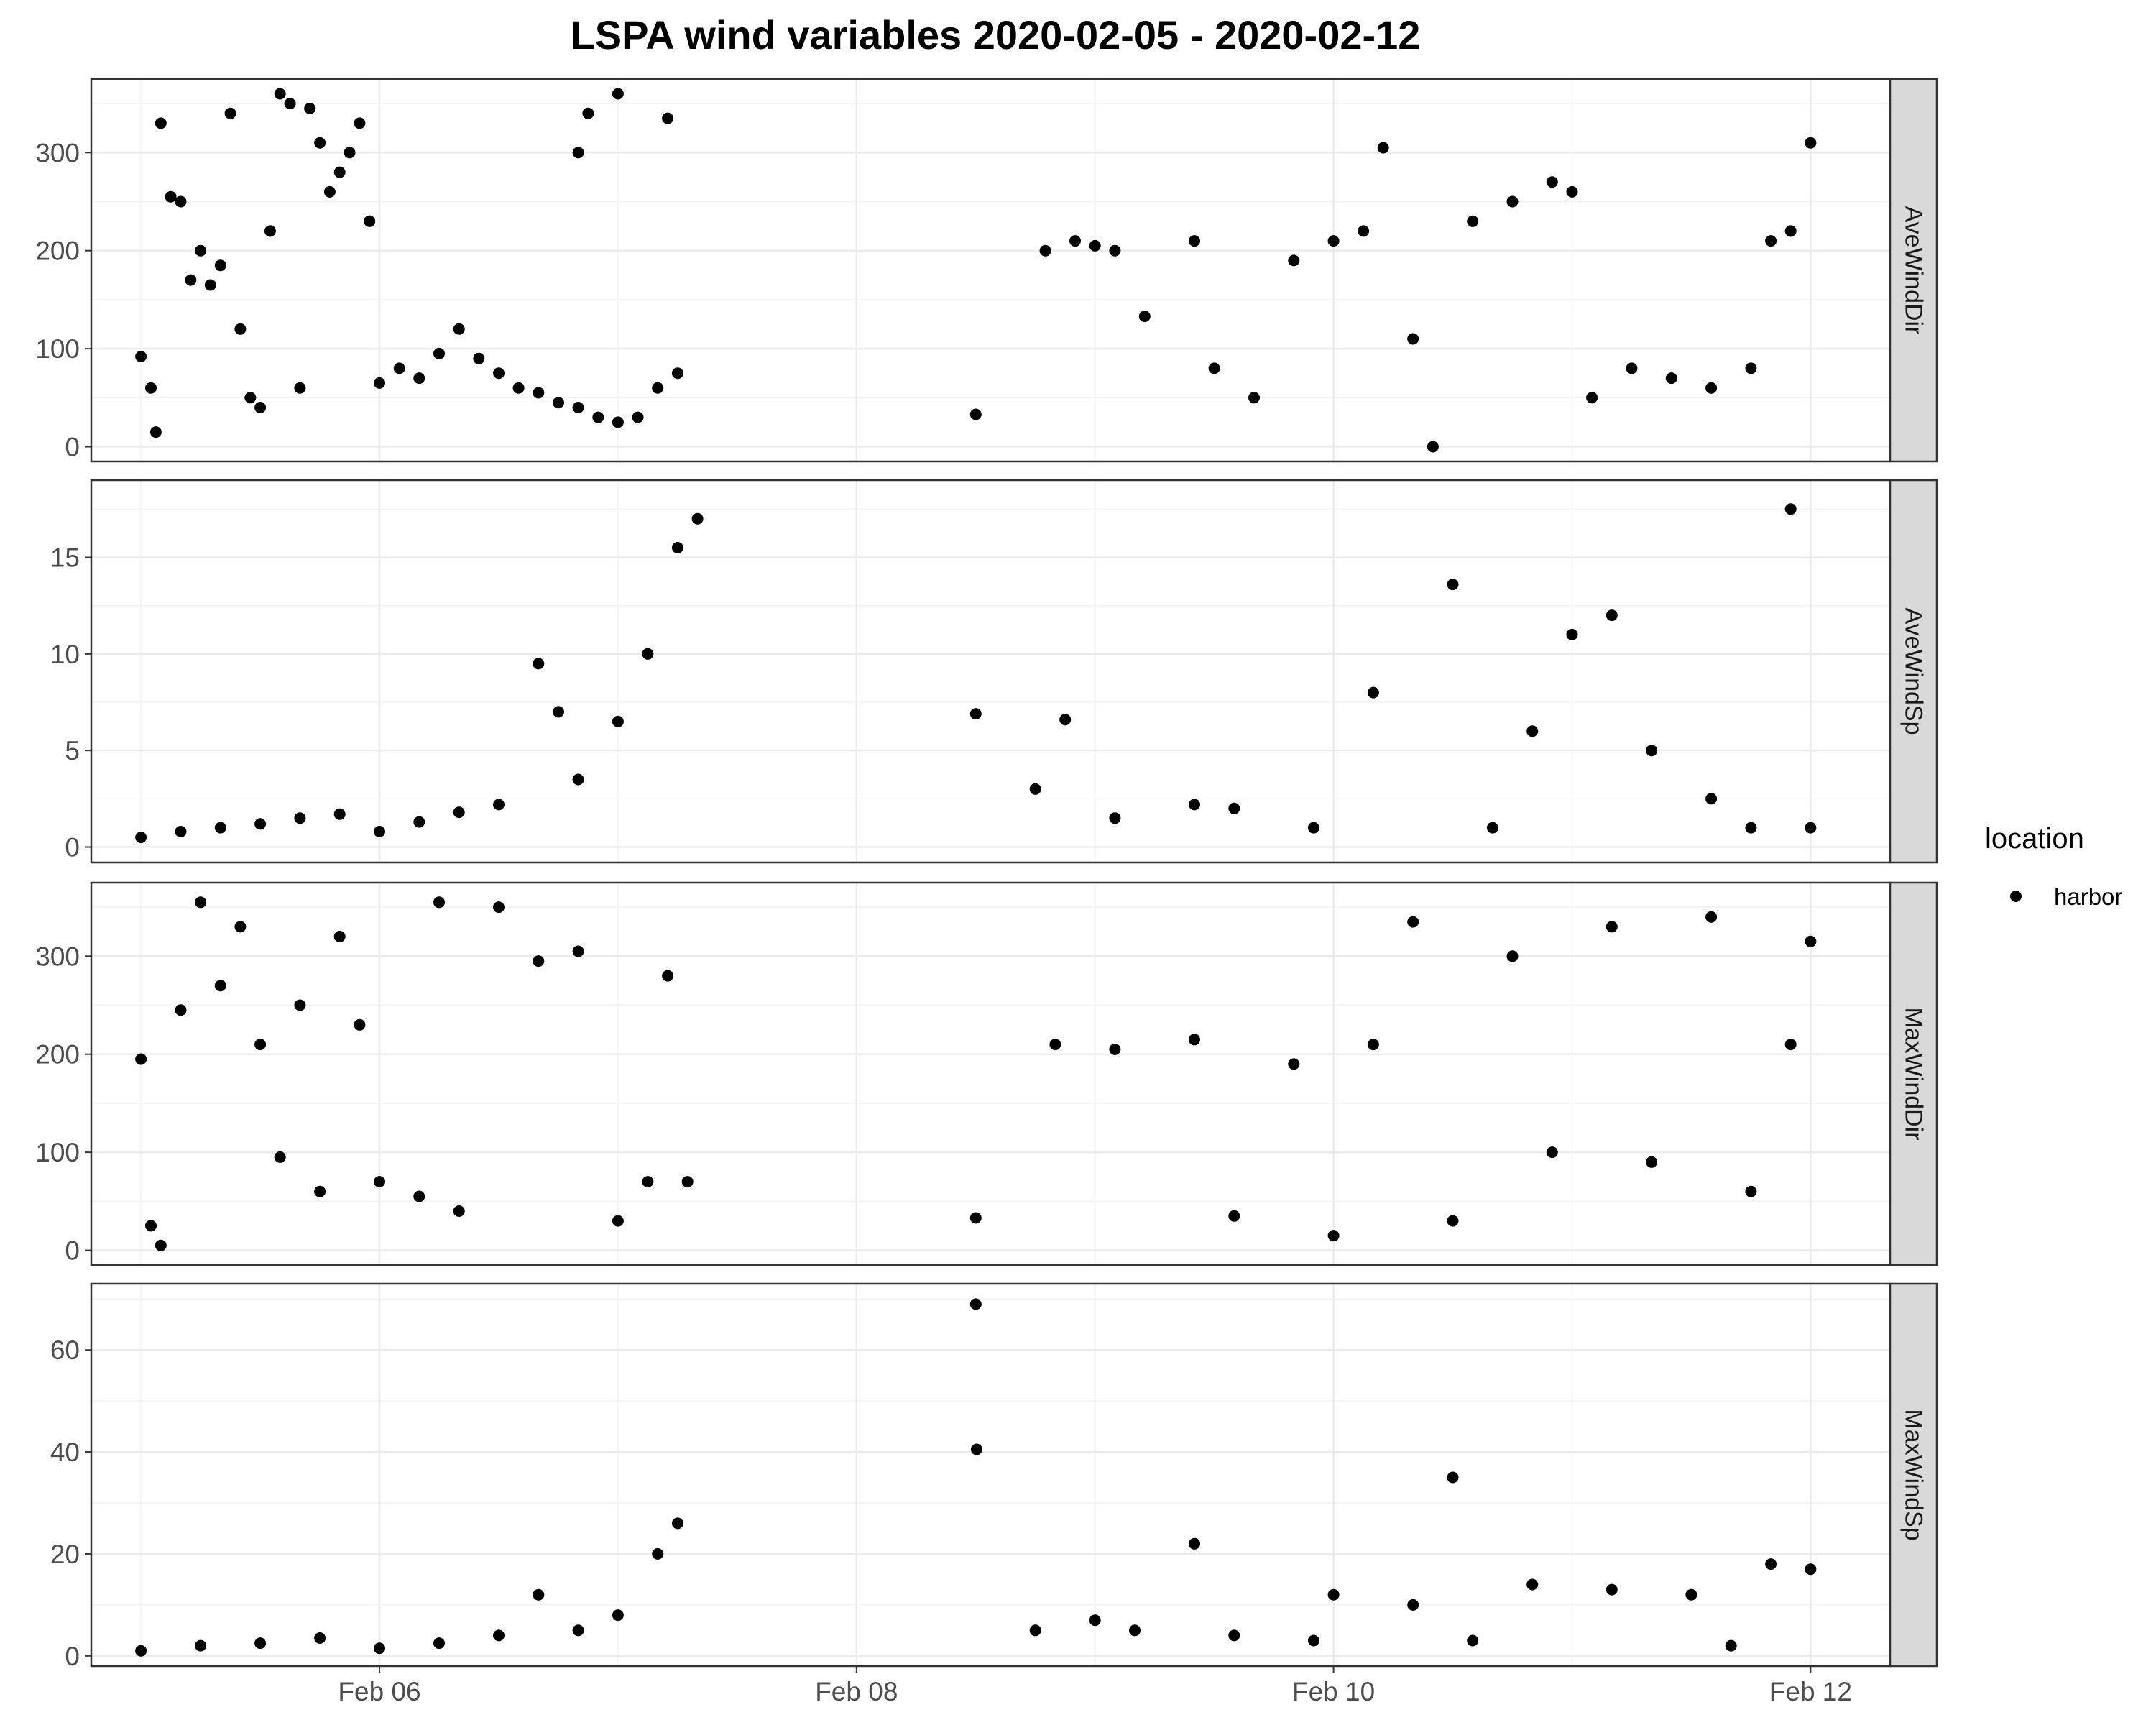 This screenshot has height=1725, width=2156. Describe the element at coordinates (58, 251) in the screenshot. I see `y-tick-label: 200` at that location.